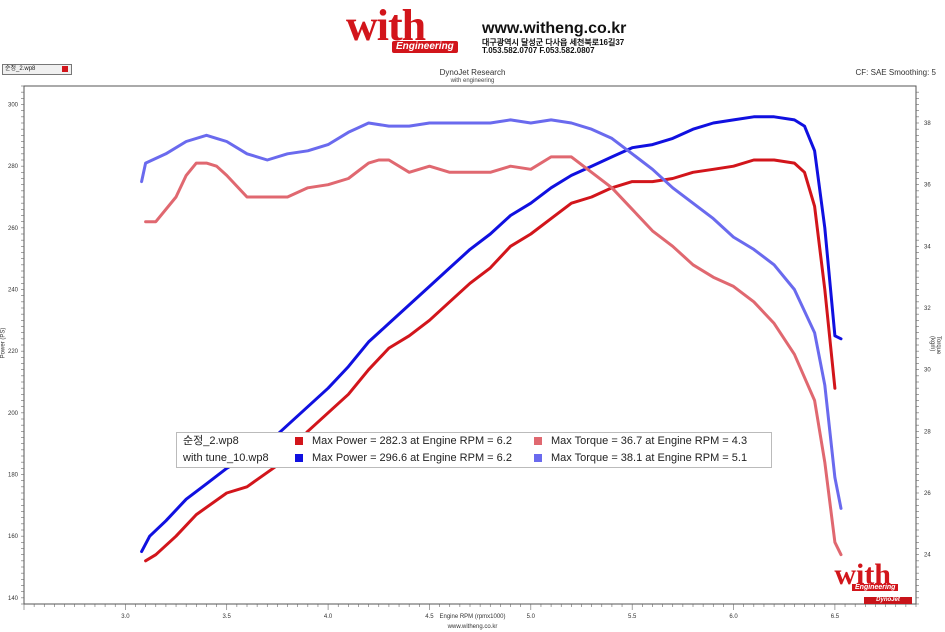  Describe the element at coordinates (554, 28) in the screenshot. I see `website-url: www.witheng.co.kr` at that location.